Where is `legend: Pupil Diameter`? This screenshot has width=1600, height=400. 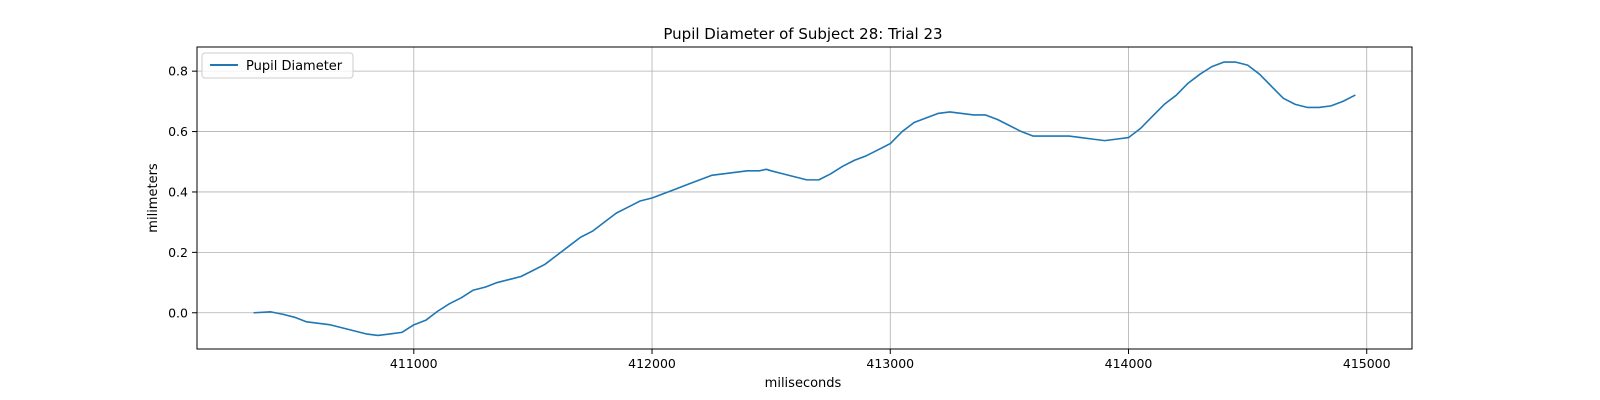
legend: Pupil Diameter is located at coordinates (277, 65).